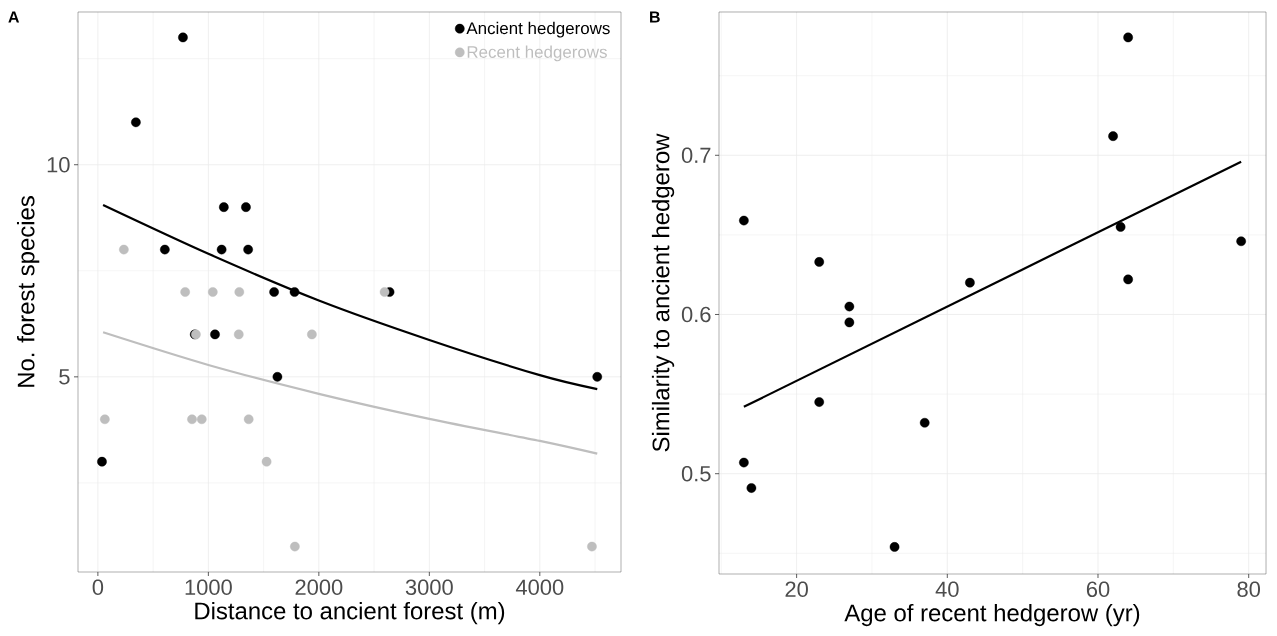  Describe the element at coordinates (696, 155) in the screenshot. I see `y-tick-label: 0.7` at that location.